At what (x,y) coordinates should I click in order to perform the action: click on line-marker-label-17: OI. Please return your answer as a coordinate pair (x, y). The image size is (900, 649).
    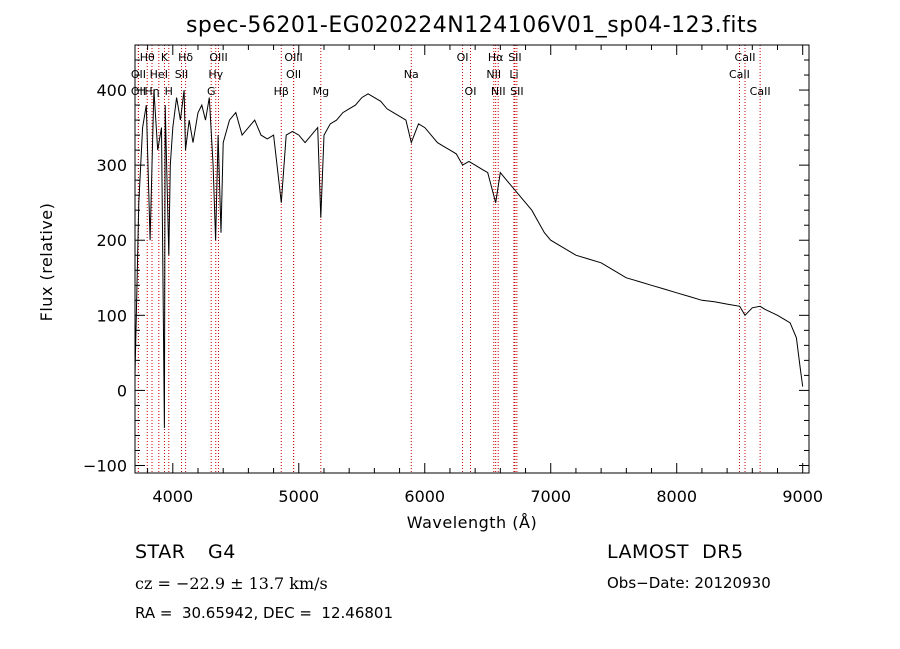
    Looking at the image, I should click on (463, 57).